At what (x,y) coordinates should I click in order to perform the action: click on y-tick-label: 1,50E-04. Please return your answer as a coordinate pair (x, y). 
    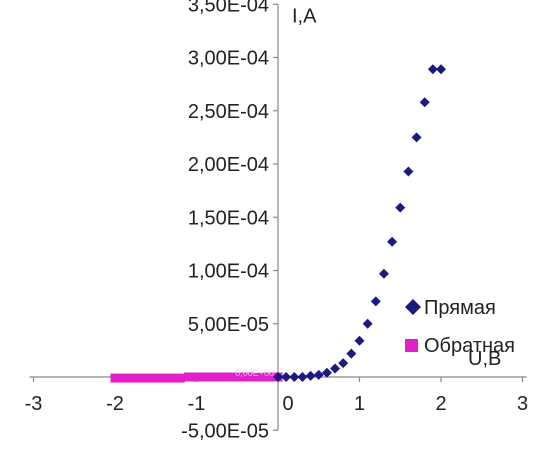
    Looking at the image, I should click on (228, 218).